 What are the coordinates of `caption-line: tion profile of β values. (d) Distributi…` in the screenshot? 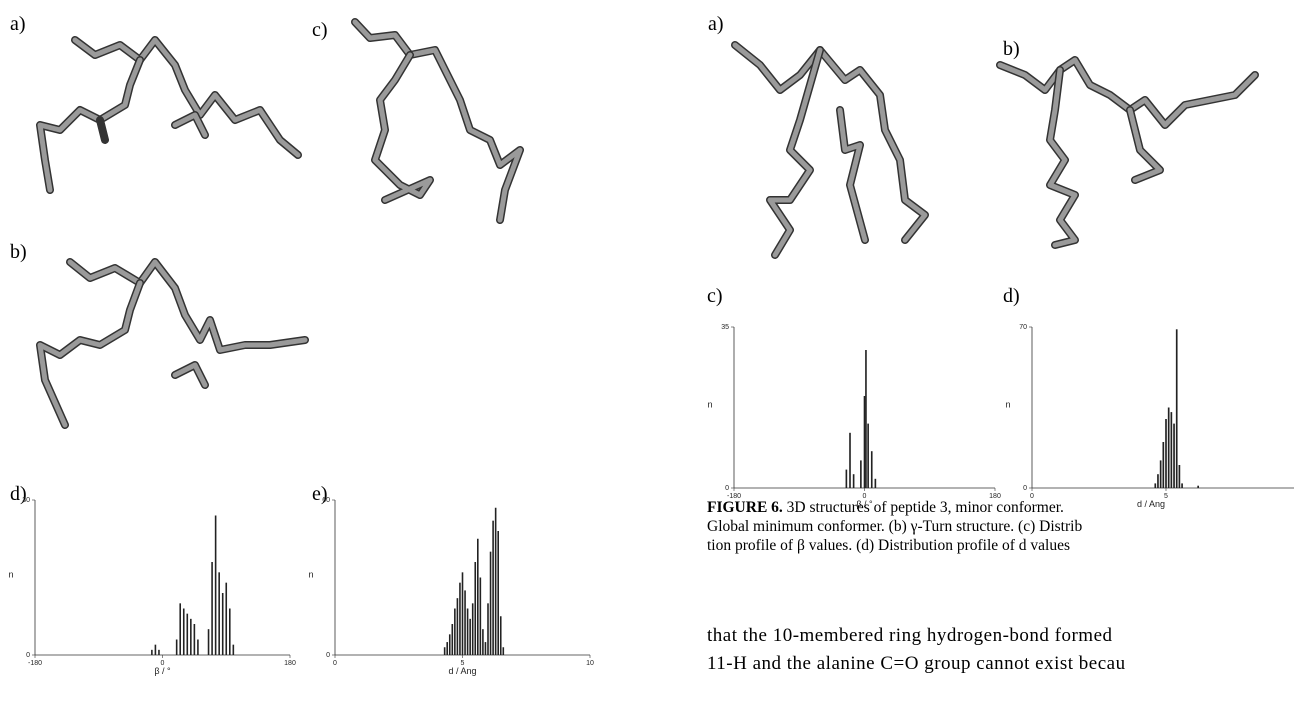 It's located at (889, 545).